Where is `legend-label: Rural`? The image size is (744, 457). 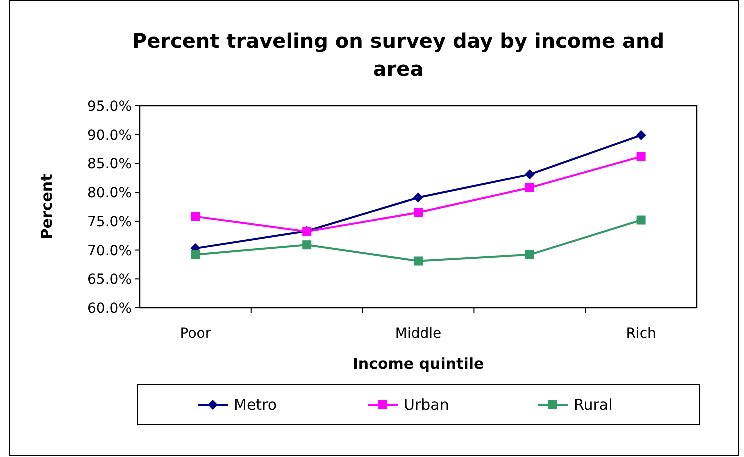 legend-label: Rural is located at coordinates (593, 405).